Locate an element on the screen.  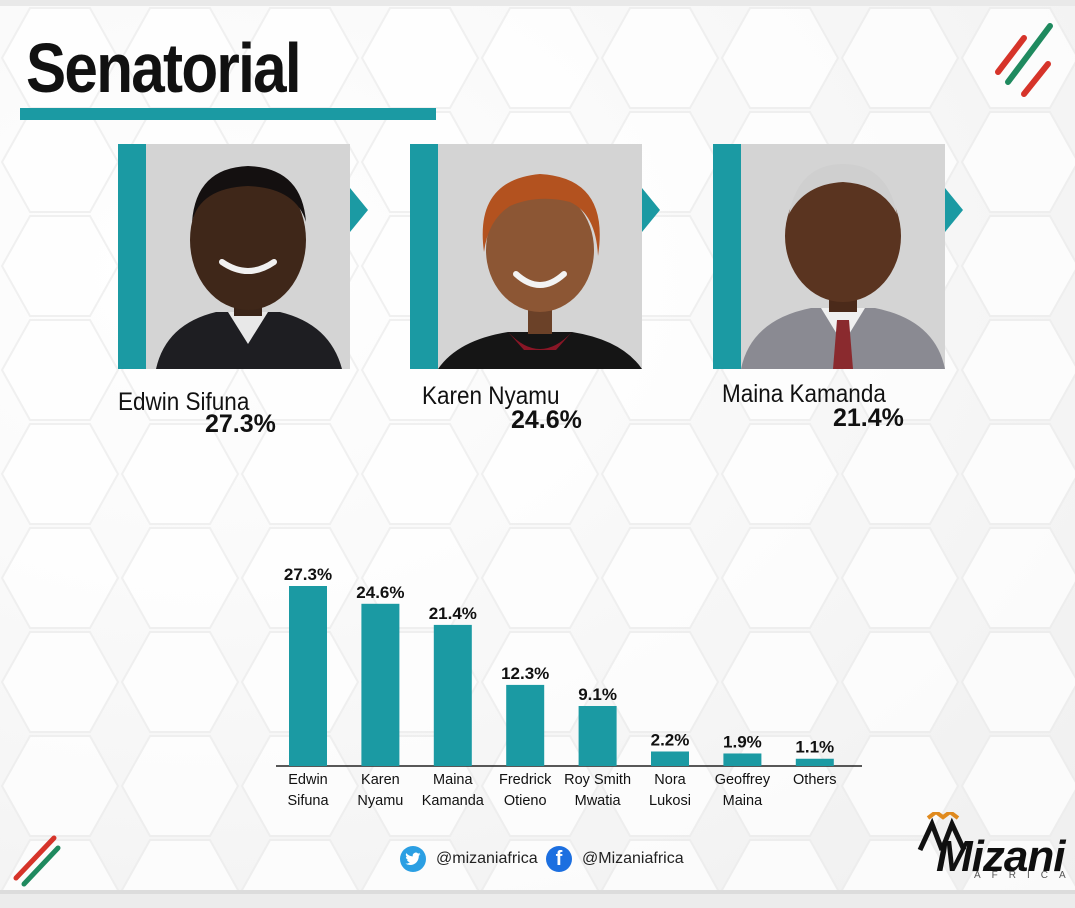
facebook-handle: f @Mizaniafrica is located at coordinates (615, 859).